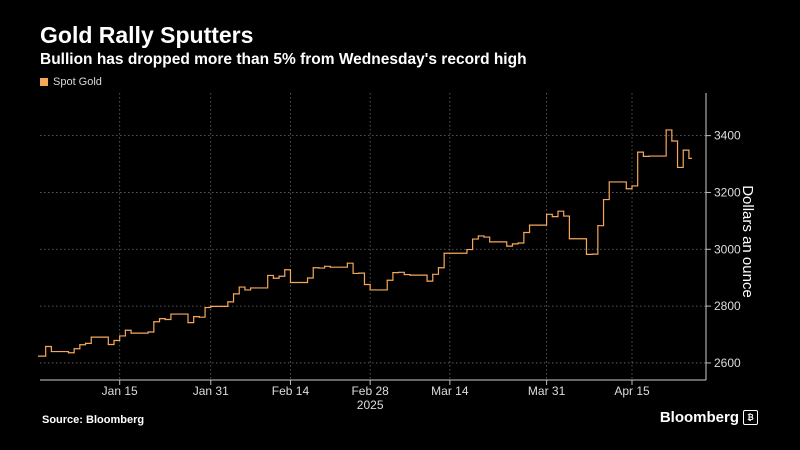 Image resolution: width=800 pixels, height=450 pixels. What do you see at coordinates (727, 363) in the screenshot?
I see `y-tick-label: 2600` at bounding box center [727, 363].